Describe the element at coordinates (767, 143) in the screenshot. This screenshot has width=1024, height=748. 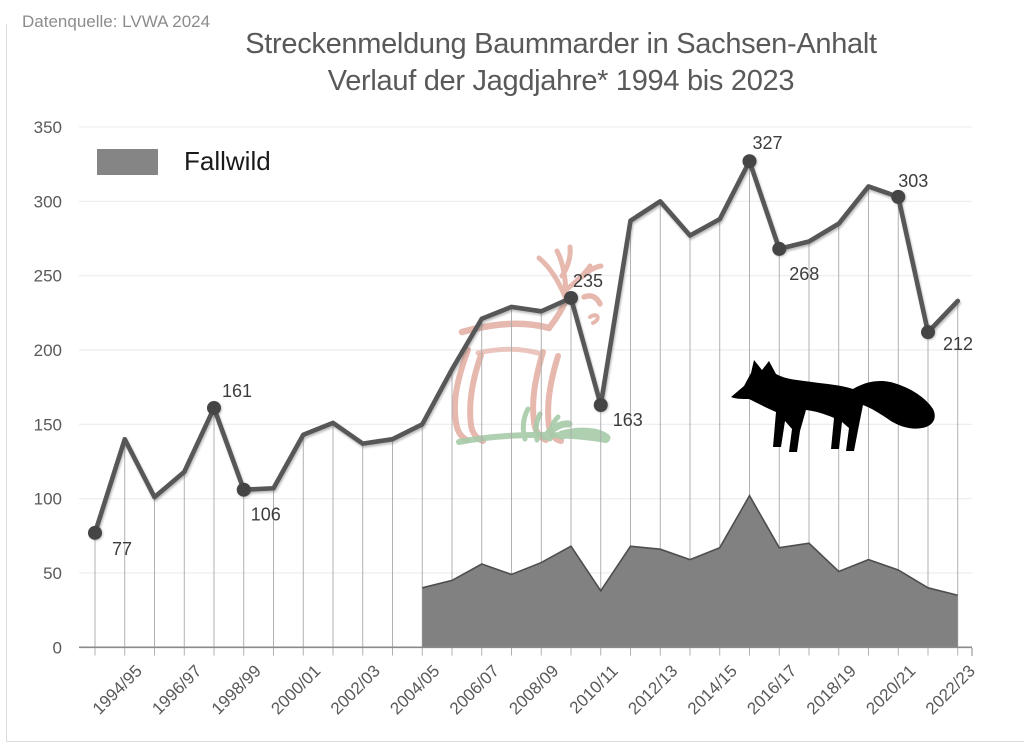
I see `data-point-label: 327` at that location.